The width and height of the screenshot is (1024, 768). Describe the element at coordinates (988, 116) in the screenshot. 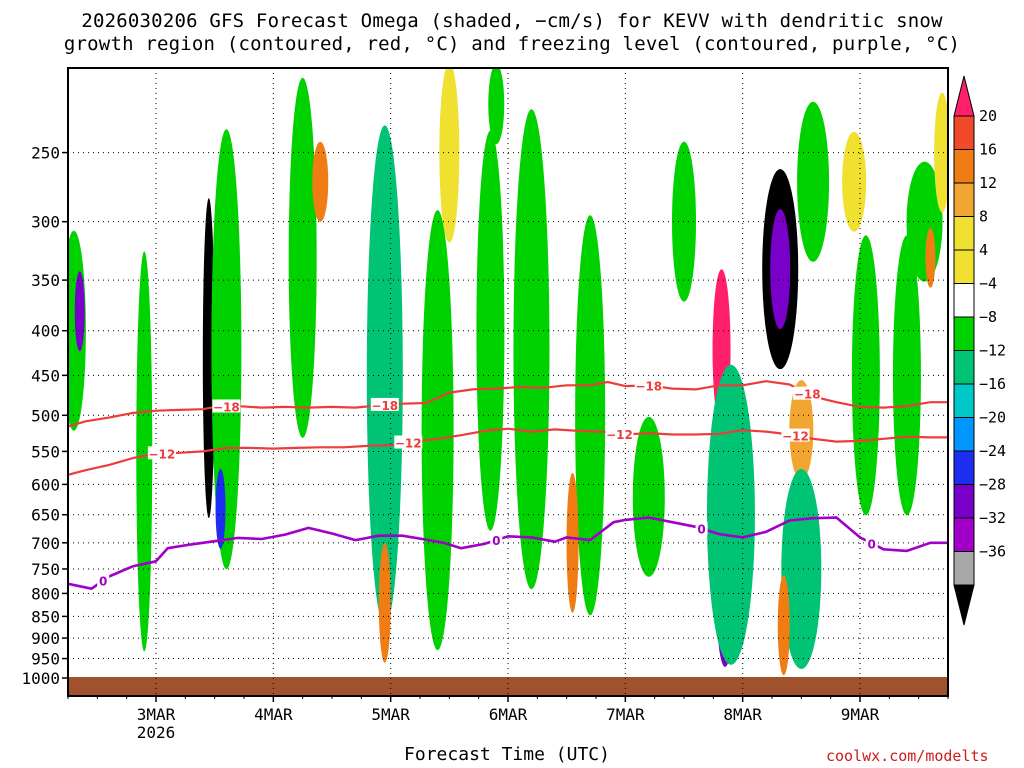

I see `colorbar-label: 20` at that location.